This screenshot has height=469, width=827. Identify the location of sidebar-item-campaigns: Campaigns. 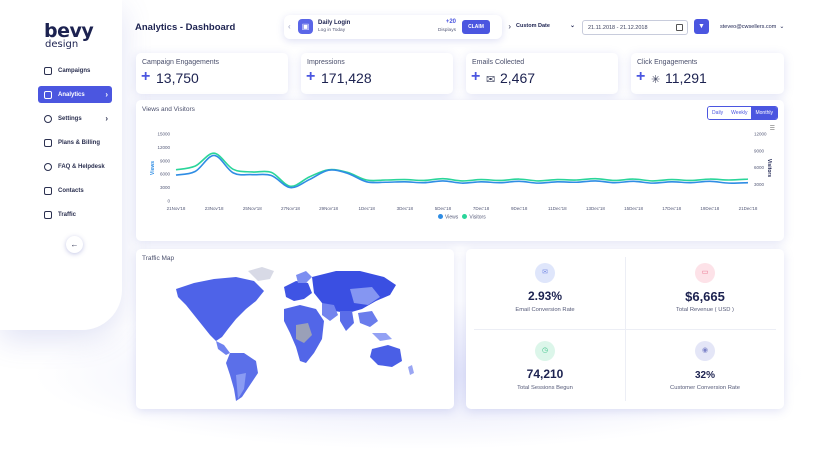
(75, 70).